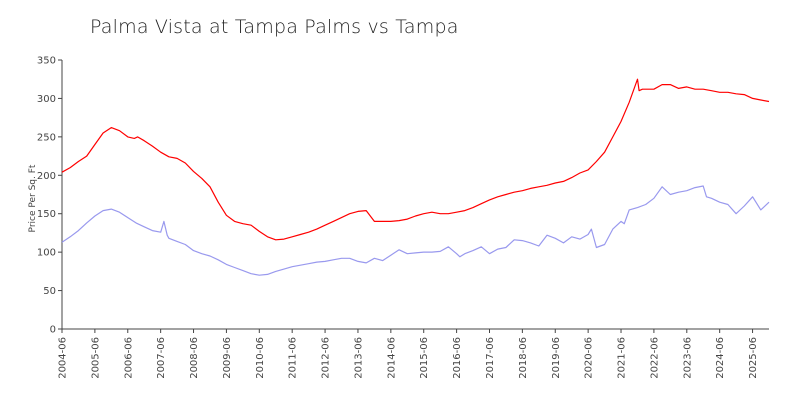 This screenshot has width=800, height=400. Describe the element at coordinates (326, 358) in the screenshot. I see `x-tick-label: 2012-06` at that location.